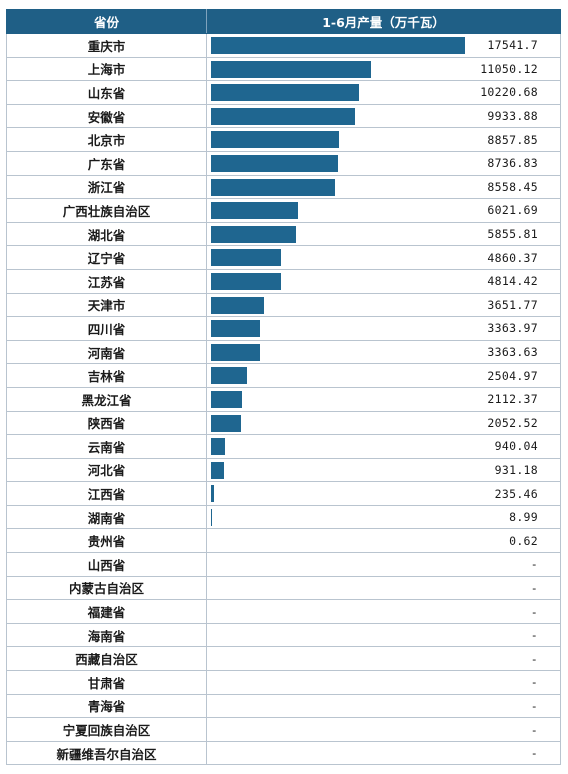 Image resolution: width=568 pixels, height=774 pixels. What do you see at coordinates (283, 116) in the screenshot?
I see `table-row: 安徽省 9933.88` at bounding box center [283, 116].